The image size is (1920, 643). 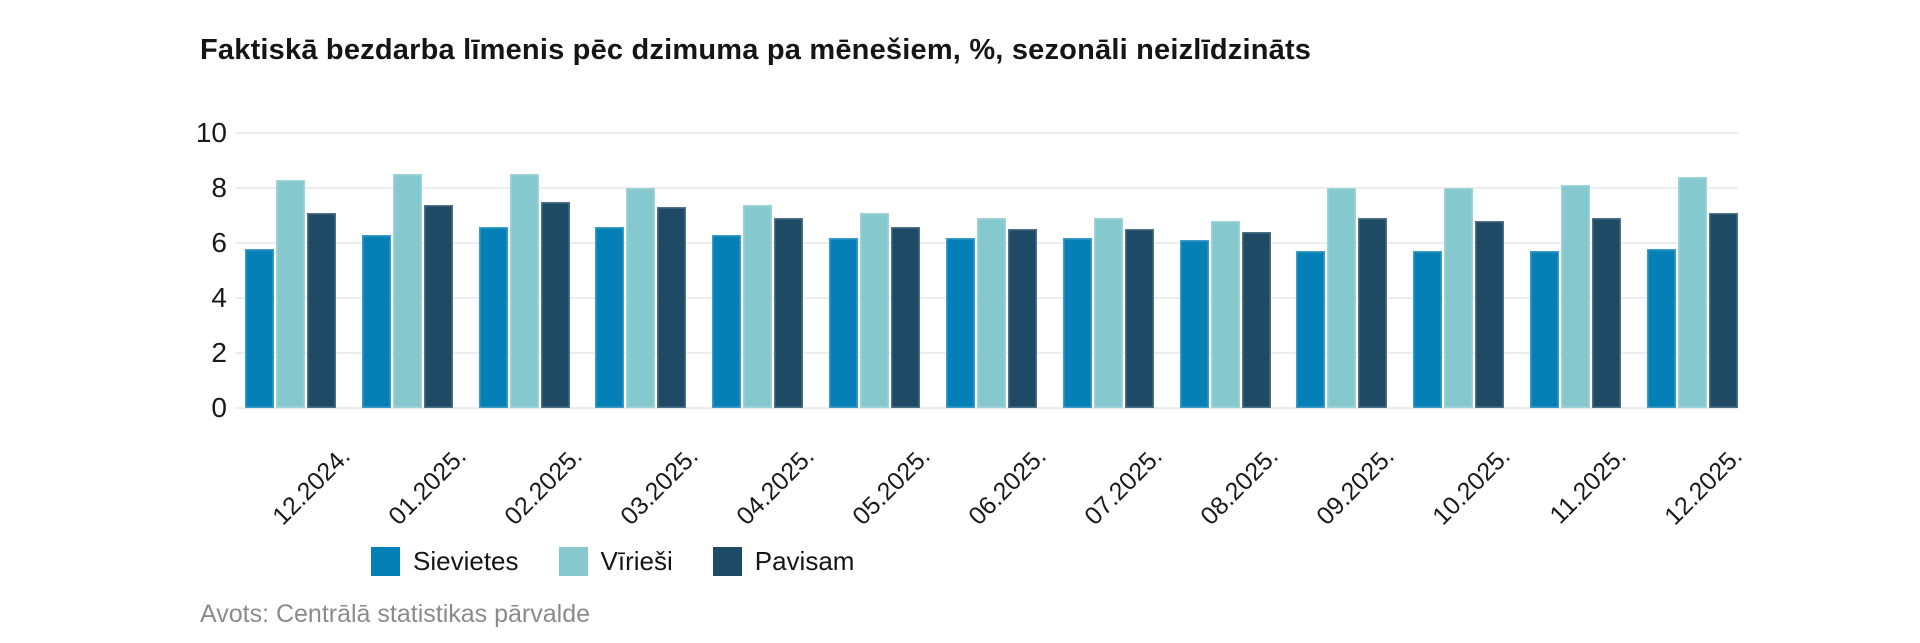 What do you see at coordinates (395, 614) in the screenshot?
I see `source-note: Avots: Centrālā statistikas pārvalde` at bounding box center [395, 614].